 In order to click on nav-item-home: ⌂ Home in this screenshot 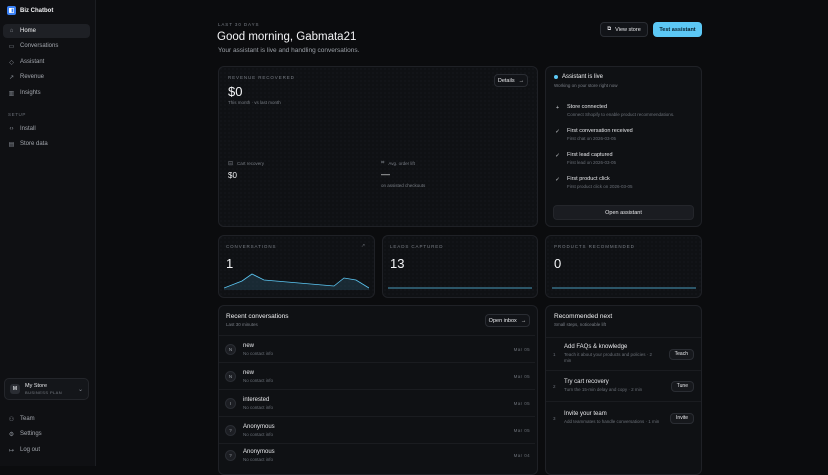, I will do `click(46, 31)`.